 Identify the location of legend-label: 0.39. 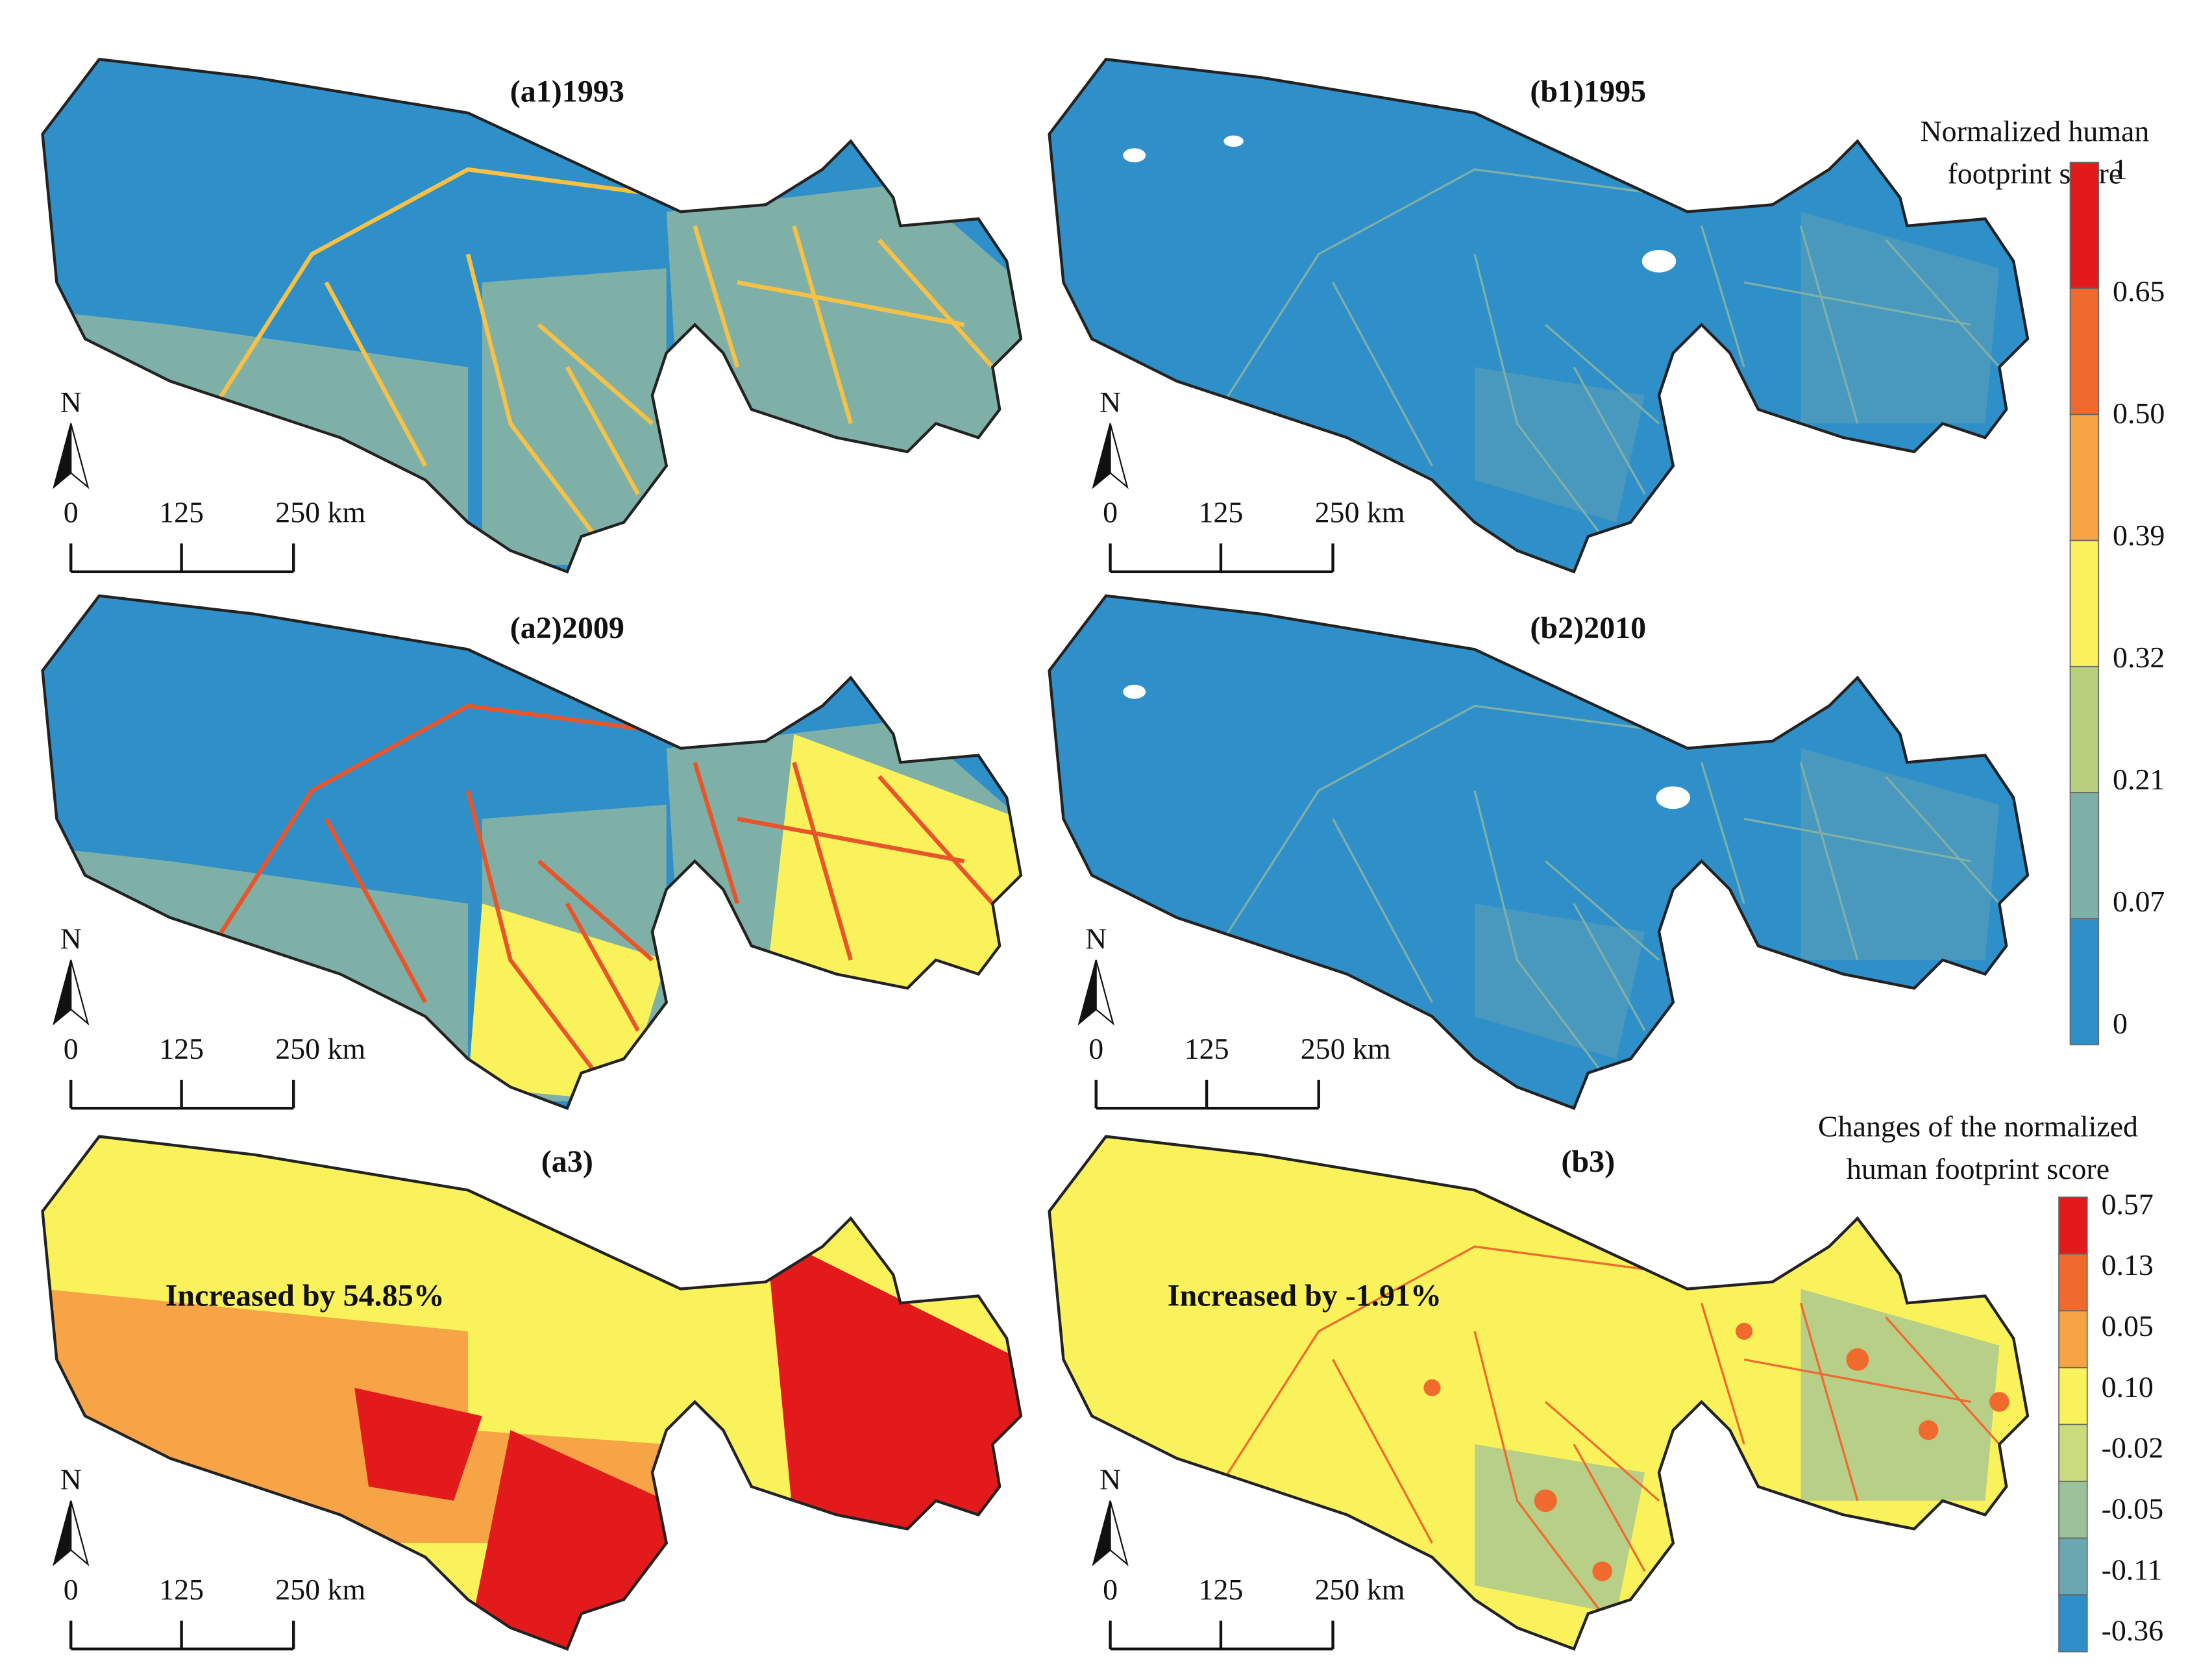
(2139, 535).